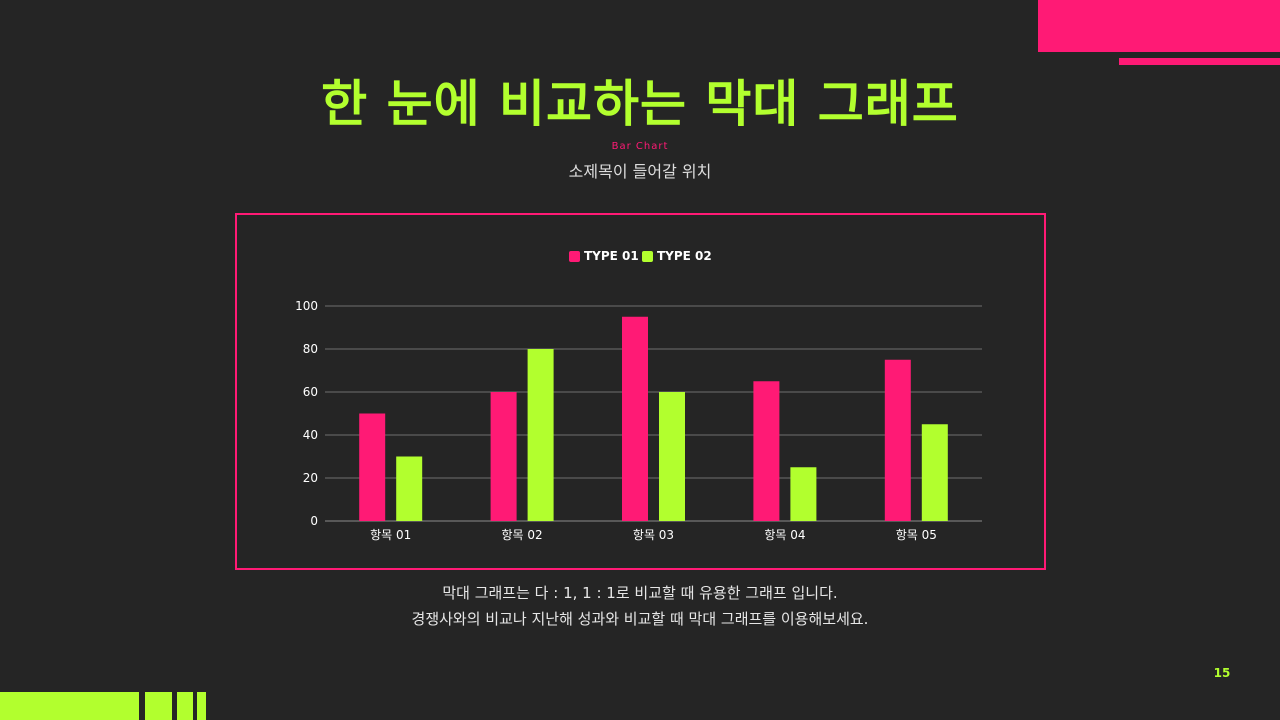 The image size is (1280, 720). What do you see at coordinates (310, 478) in the screenshot?
I see `y-tick-label: 20` at bounding box center [310, 478].